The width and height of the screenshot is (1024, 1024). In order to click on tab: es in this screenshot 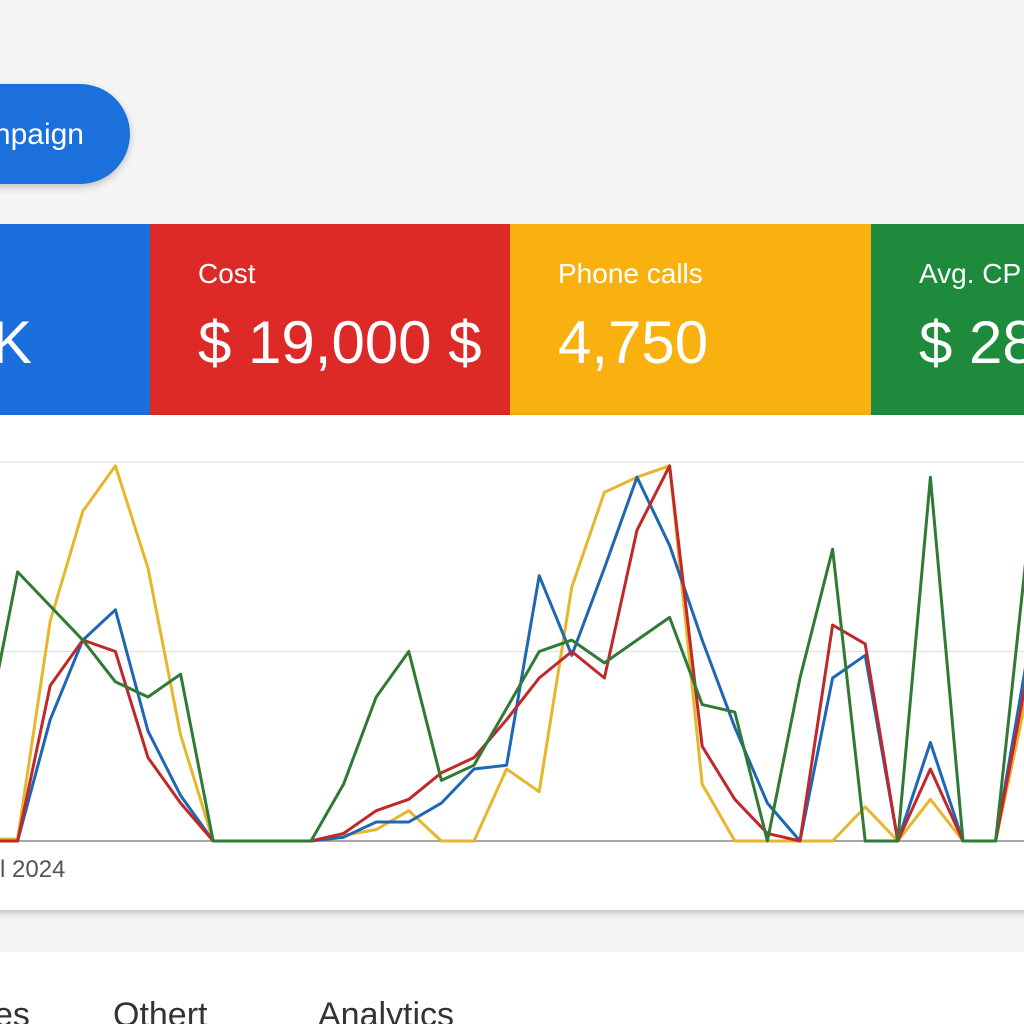, I will do `click(15, 1010)`.